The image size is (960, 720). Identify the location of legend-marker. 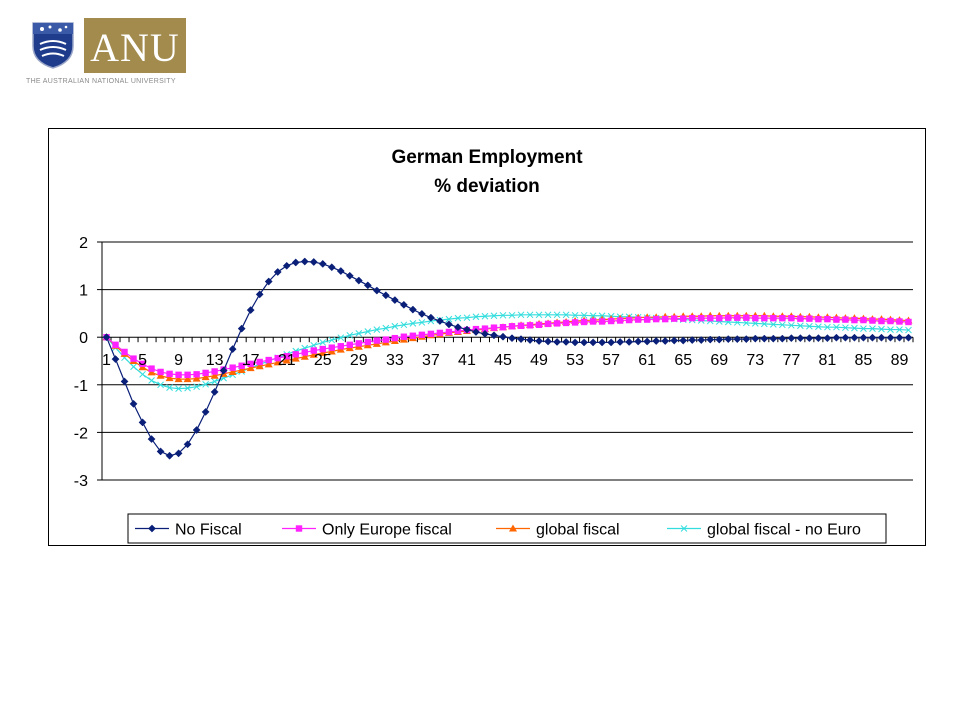
(299, 528).